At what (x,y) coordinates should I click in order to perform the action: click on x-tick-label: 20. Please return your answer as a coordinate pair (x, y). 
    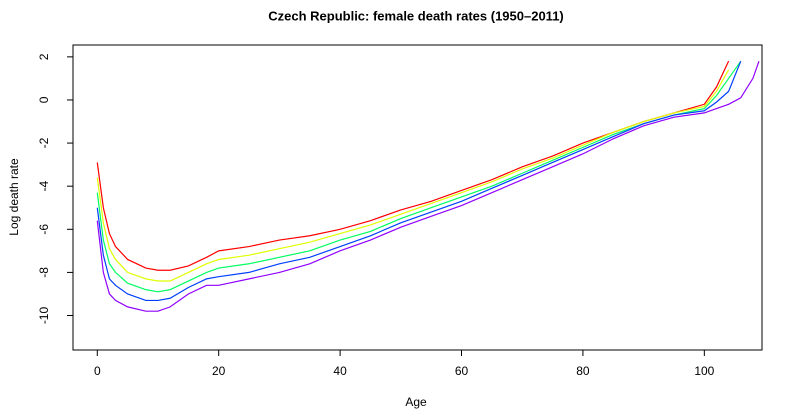
    Looking at the image, I should click on (219, 371).